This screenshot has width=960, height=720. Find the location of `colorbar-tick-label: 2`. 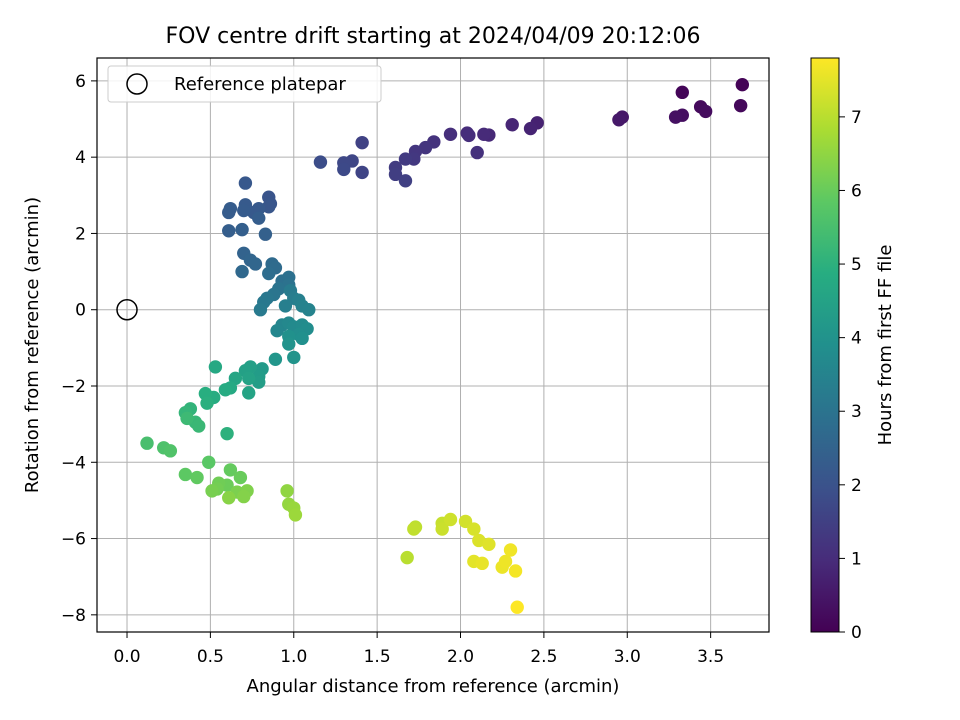

colorbar-tick-label: 2 is located at coordinates (856, 486).